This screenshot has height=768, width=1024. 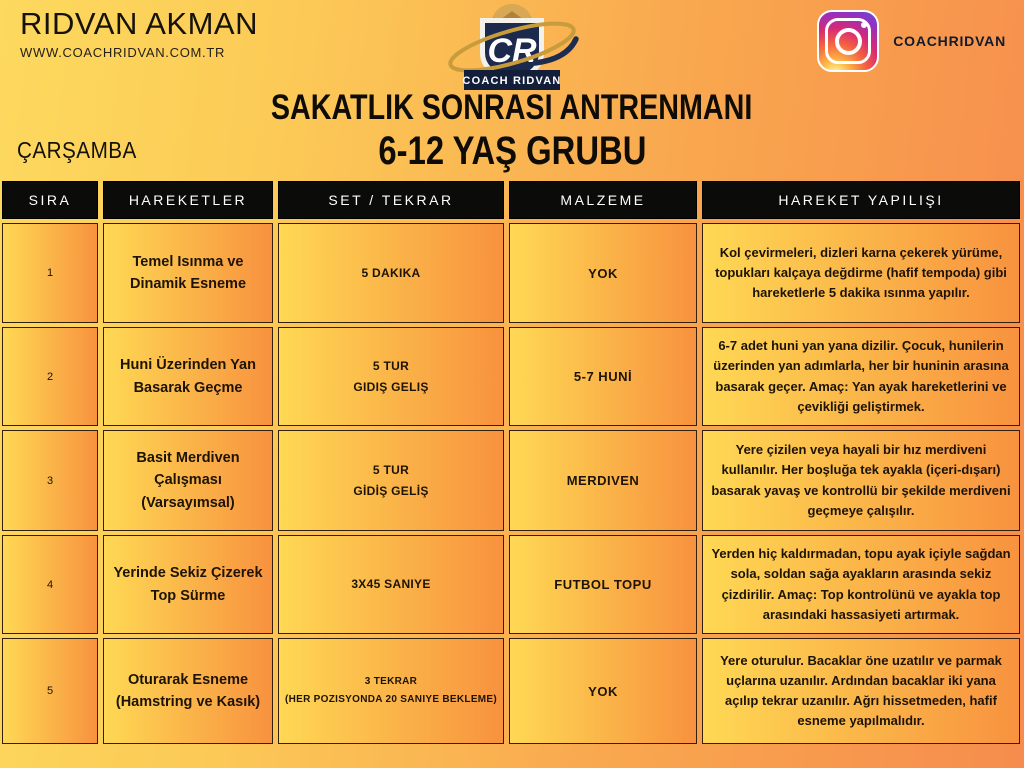 I want to click on brand-block: RIDVAN AKMAN WWW.COACHRIDVAN.COM.TR, so click(x=139, y=33).